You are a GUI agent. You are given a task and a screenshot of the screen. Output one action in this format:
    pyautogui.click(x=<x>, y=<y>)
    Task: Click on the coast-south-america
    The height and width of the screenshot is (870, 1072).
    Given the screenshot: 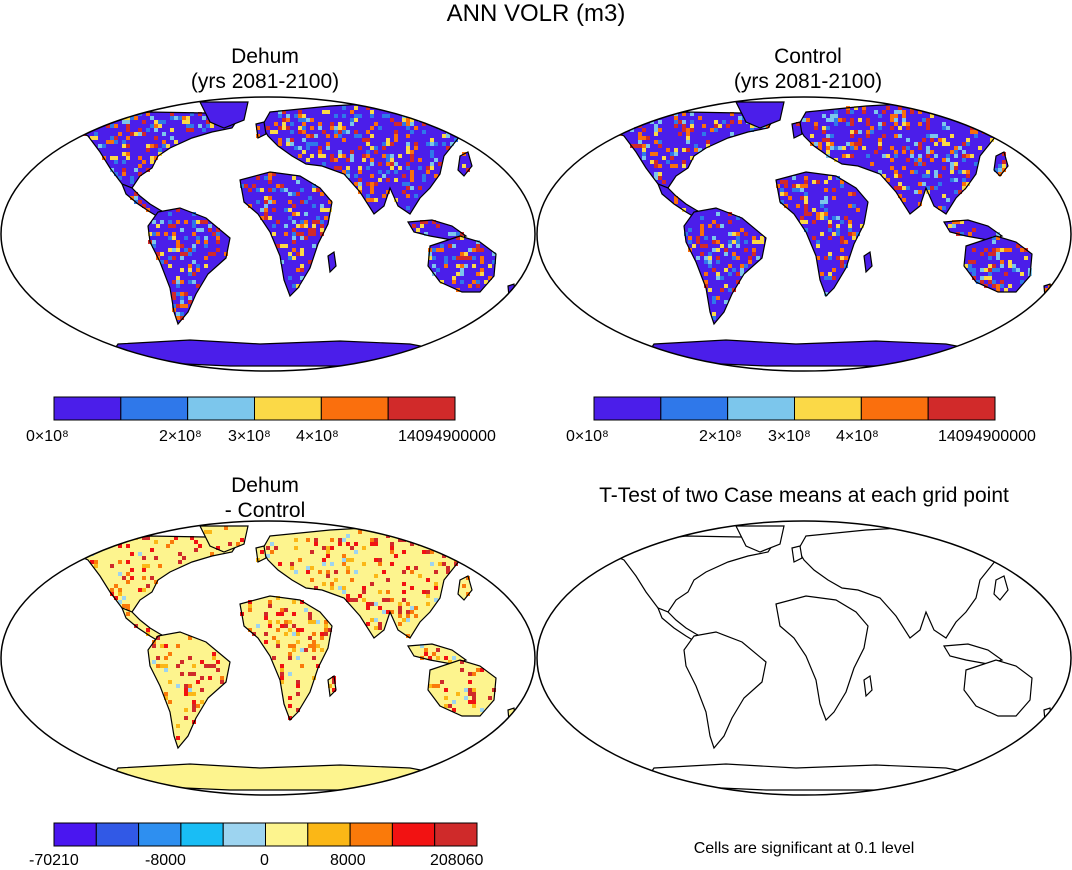 What is the action you would take?
    pyautogui.click(x=725, y=266)
    